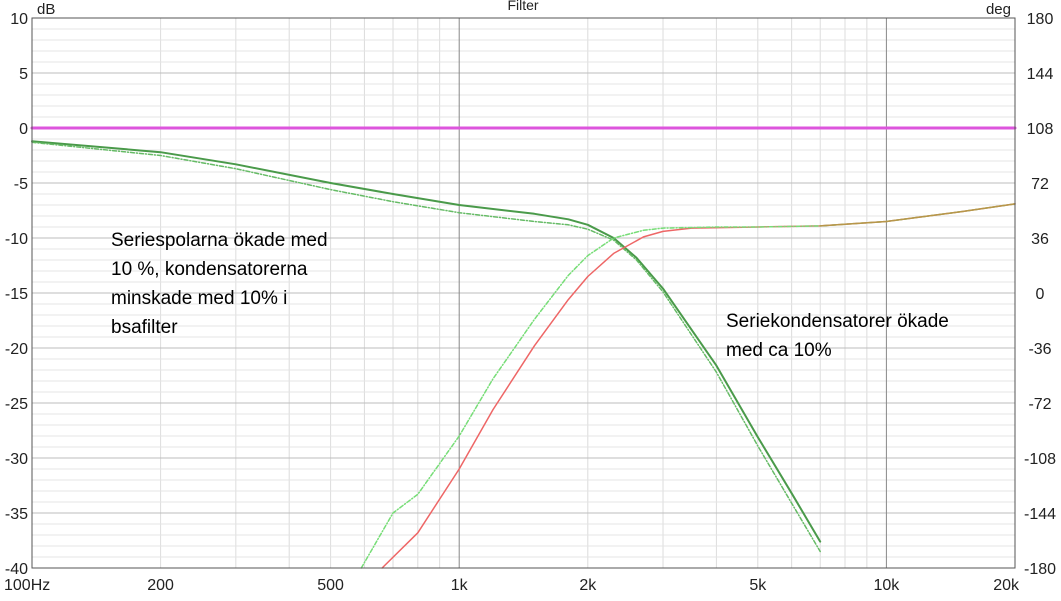 The image size is (1061, 601). What do you see at coordinates (588, 585) in the screenshot?
I see `x-tick-label: 2k` at bounding box center [588, 585].